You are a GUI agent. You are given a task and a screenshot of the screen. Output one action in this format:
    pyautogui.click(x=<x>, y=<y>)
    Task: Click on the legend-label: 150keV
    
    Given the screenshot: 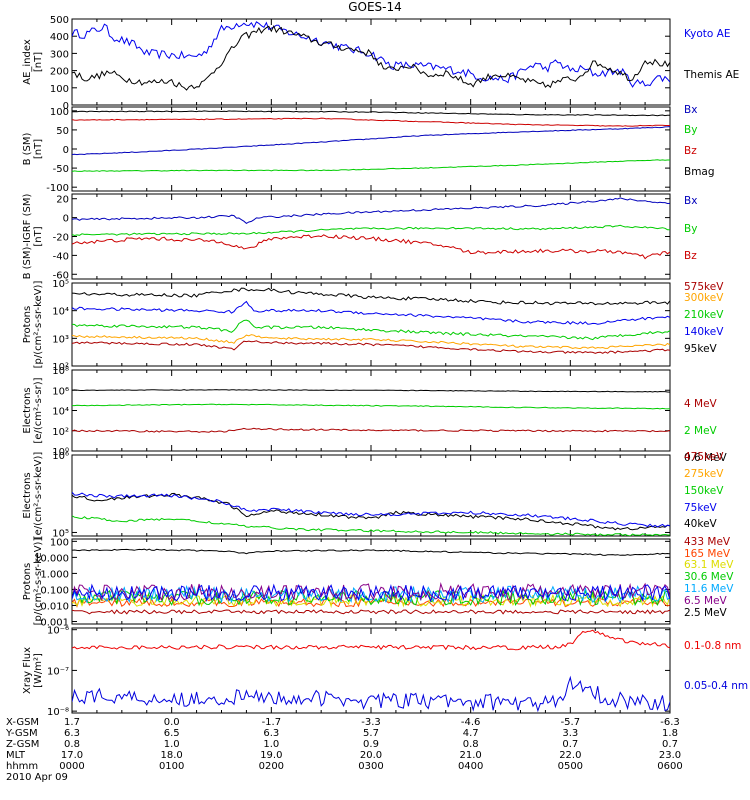 What is the action you would take?
    pyautogui.click(x=704, y=491)
    